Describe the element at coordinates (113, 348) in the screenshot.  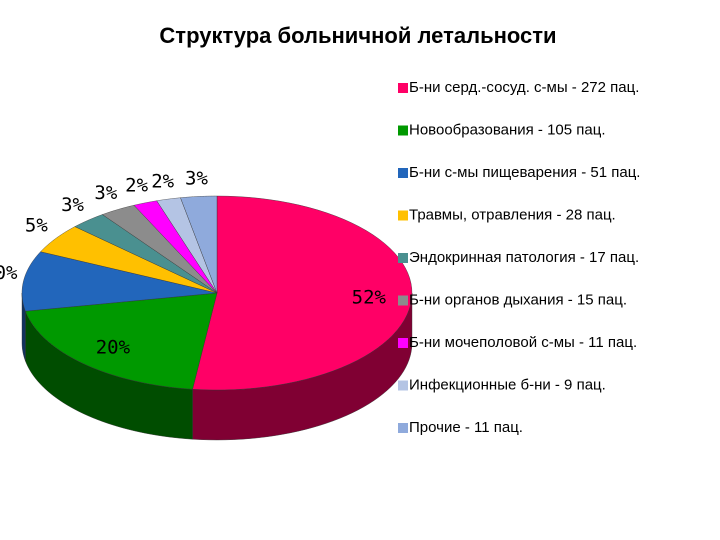
I see `data-label: 20%` at that location.